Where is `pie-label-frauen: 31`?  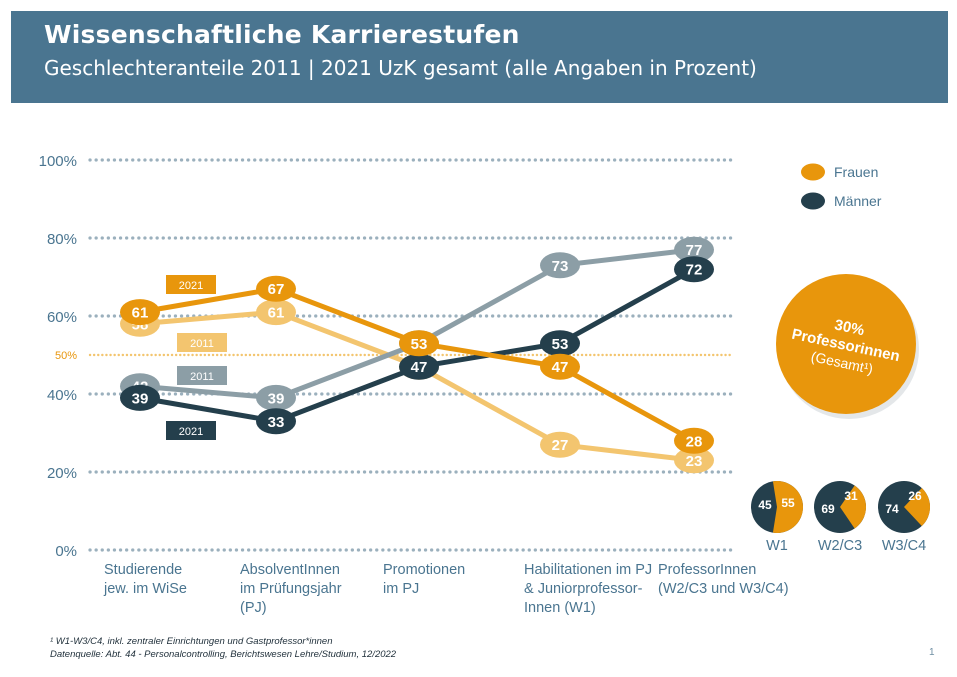 pie-label-frauen: 31 is located at coordinates (851, 496).